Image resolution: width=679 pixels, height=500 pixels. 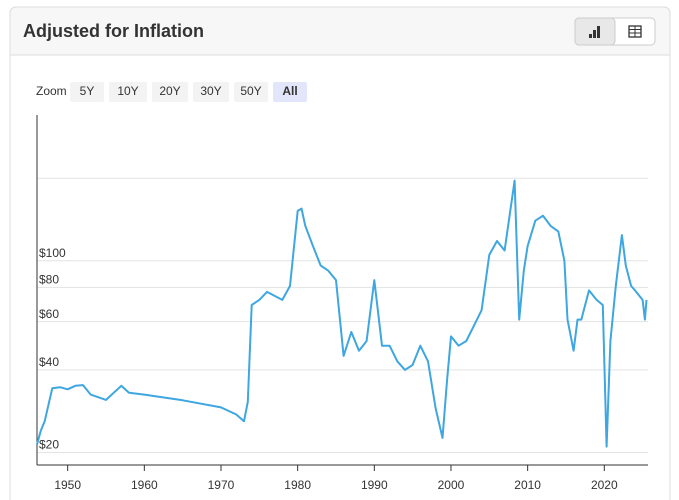 What do you see at coordinates (374, 485) in the screenshot?
I see `x-tick-label: 1990` at bounding box center [374, 485].